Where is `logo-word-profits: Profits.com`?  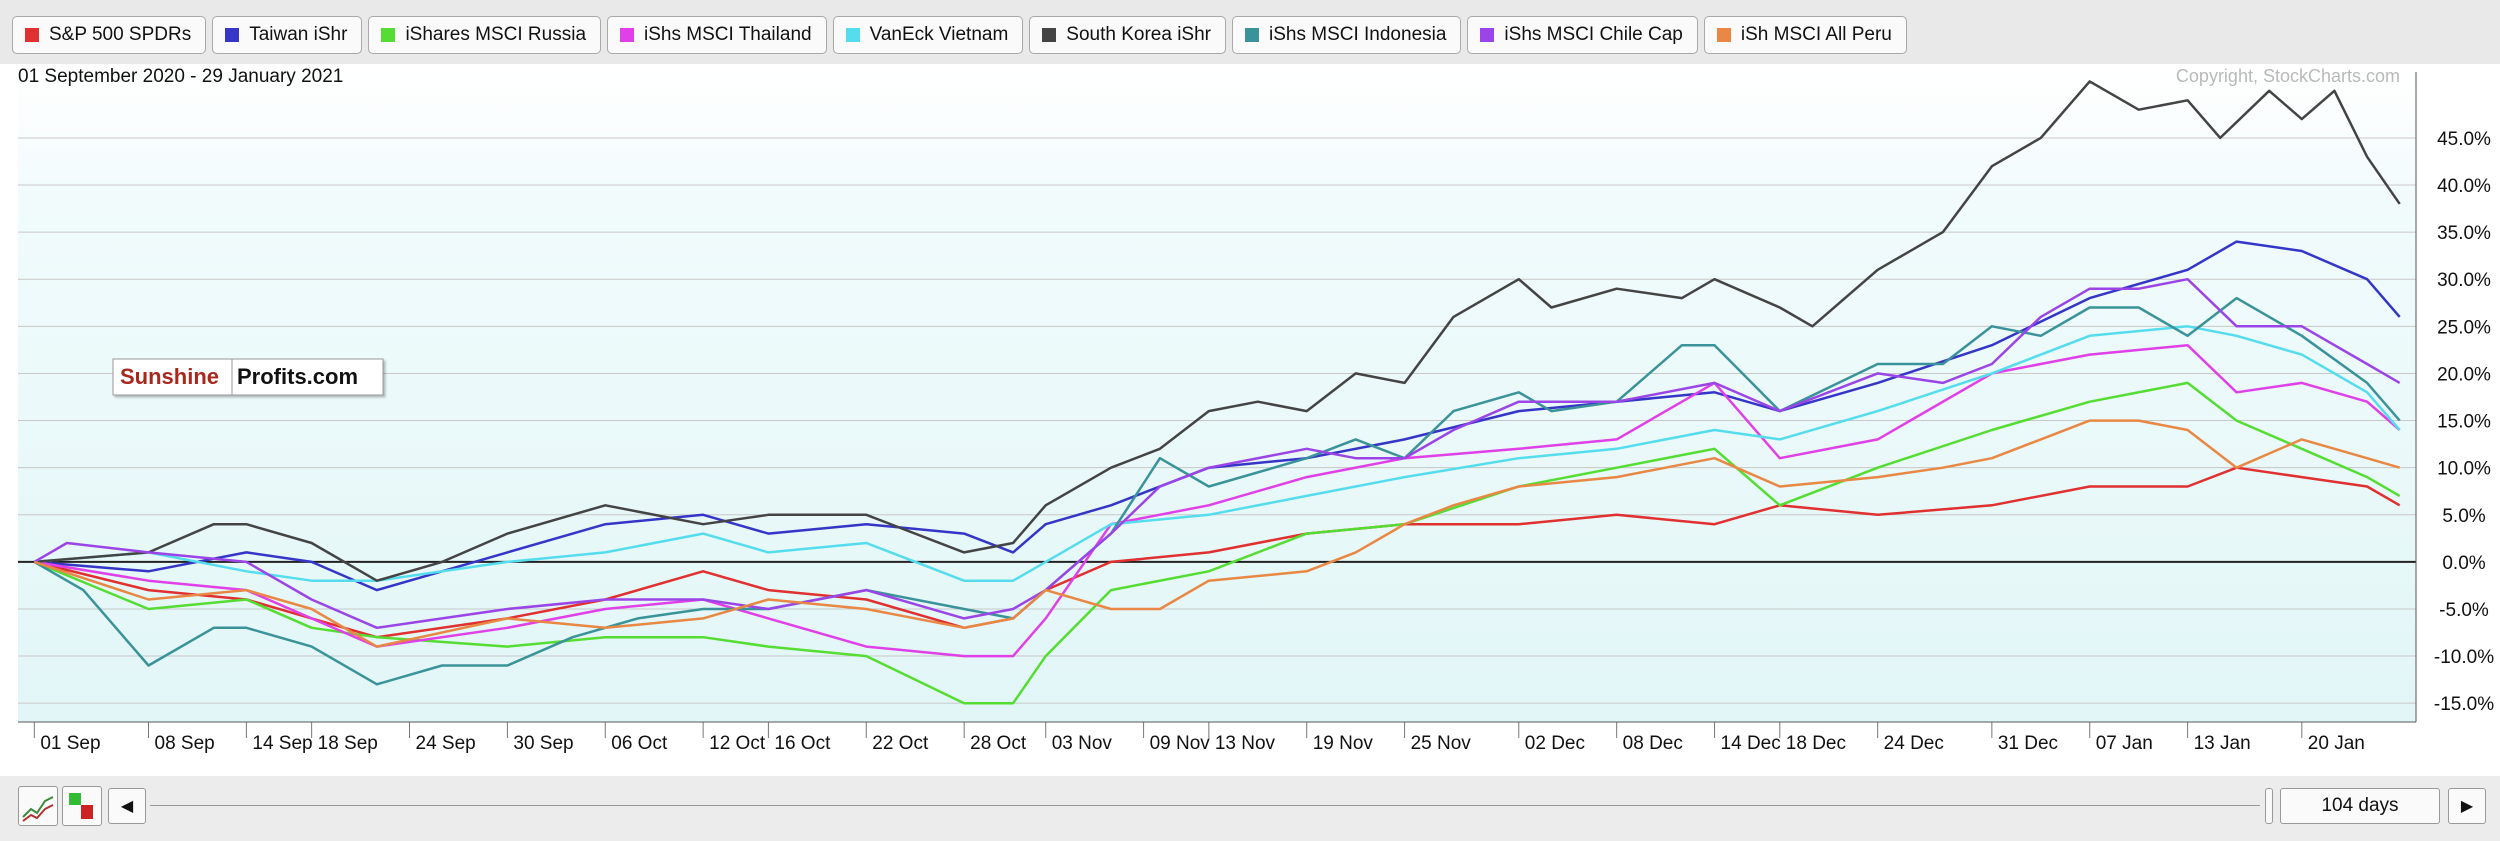 logo-word-profits: Profits.com is located at coordinates (297, 376).